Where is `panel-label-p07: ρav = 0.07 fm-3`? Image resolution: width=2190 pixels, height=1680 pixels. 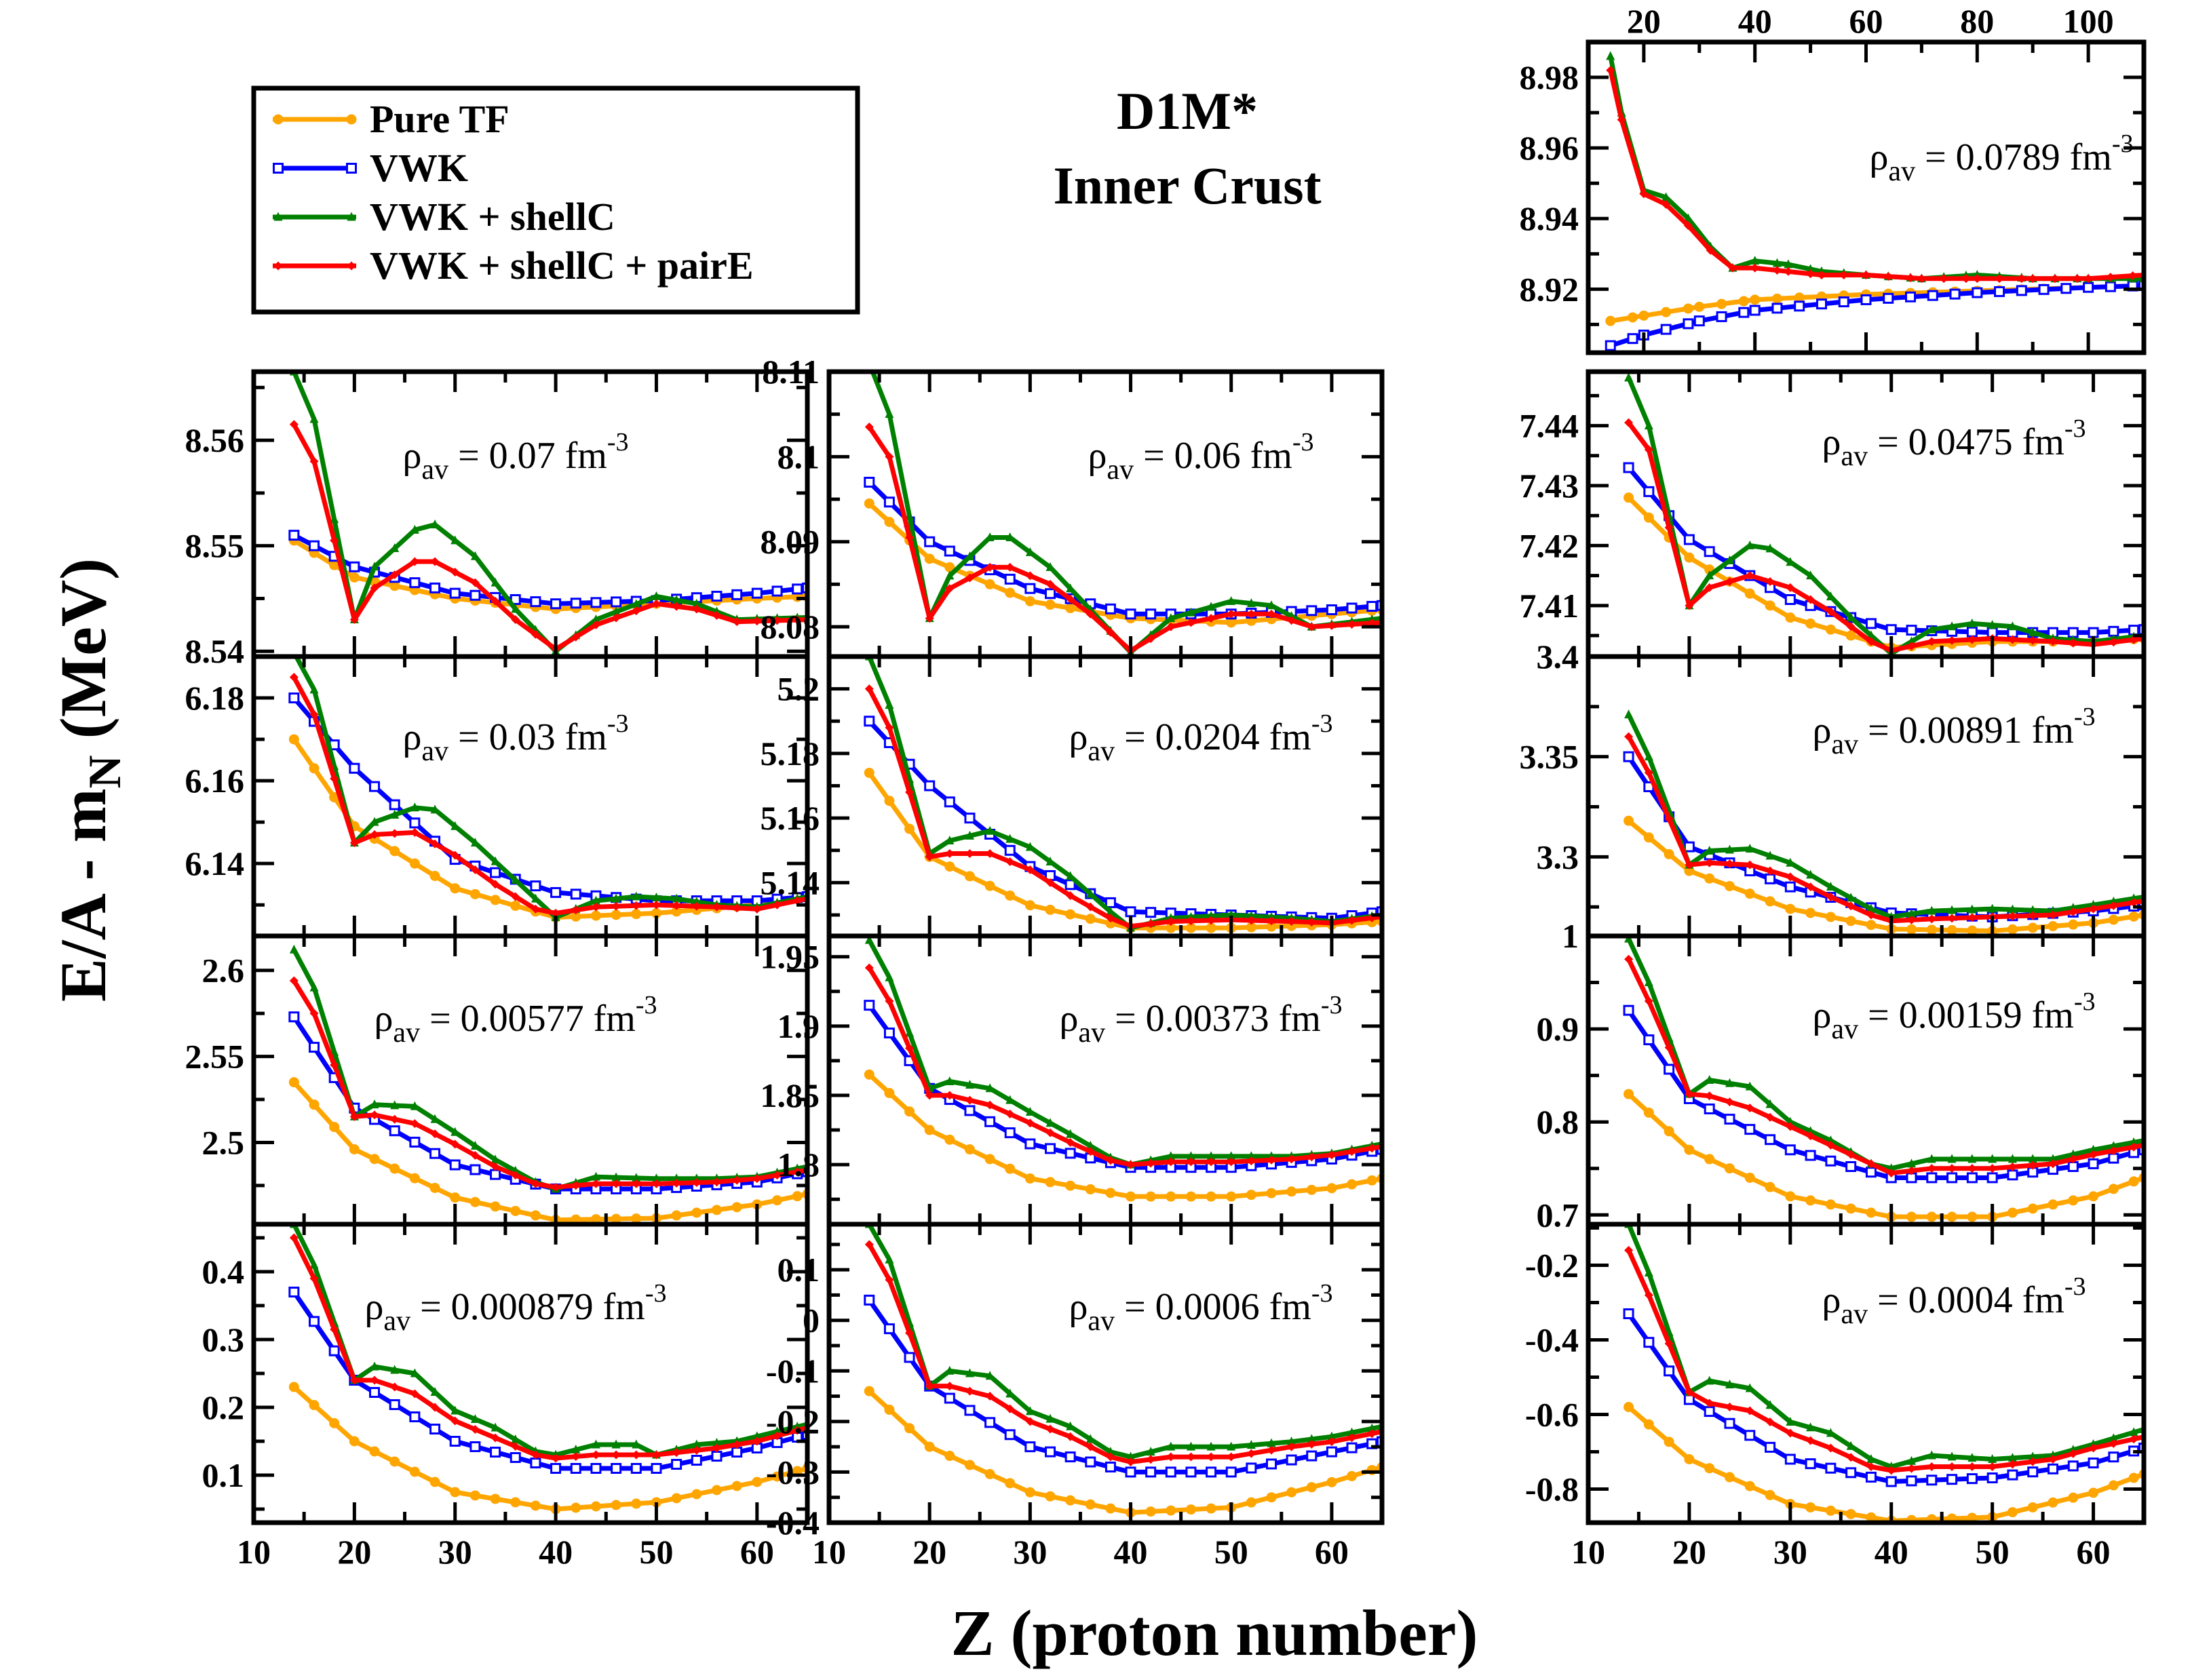 panel-label-p07: ρav = 0.07 fm-3 is located at coordinates (515, 457).